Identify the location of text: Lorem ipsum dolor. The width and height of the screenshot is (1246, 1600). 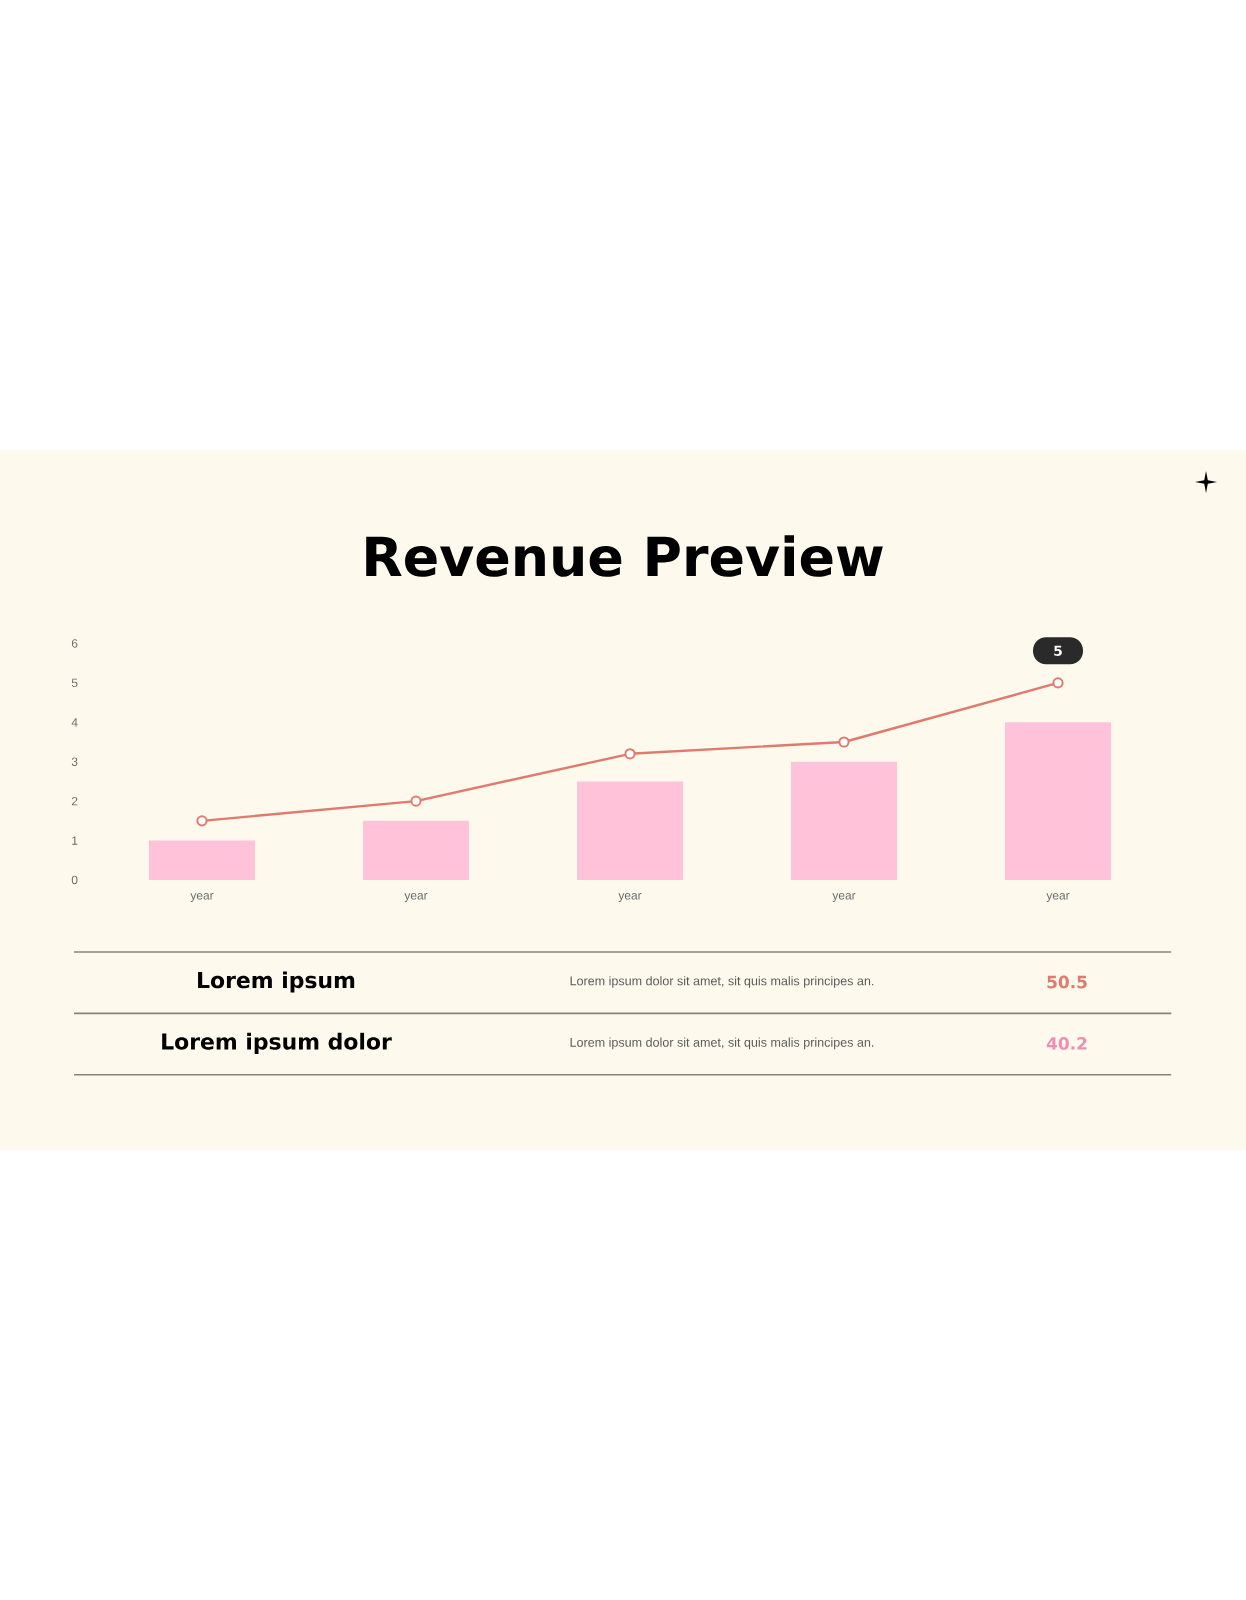
(277, 1043).